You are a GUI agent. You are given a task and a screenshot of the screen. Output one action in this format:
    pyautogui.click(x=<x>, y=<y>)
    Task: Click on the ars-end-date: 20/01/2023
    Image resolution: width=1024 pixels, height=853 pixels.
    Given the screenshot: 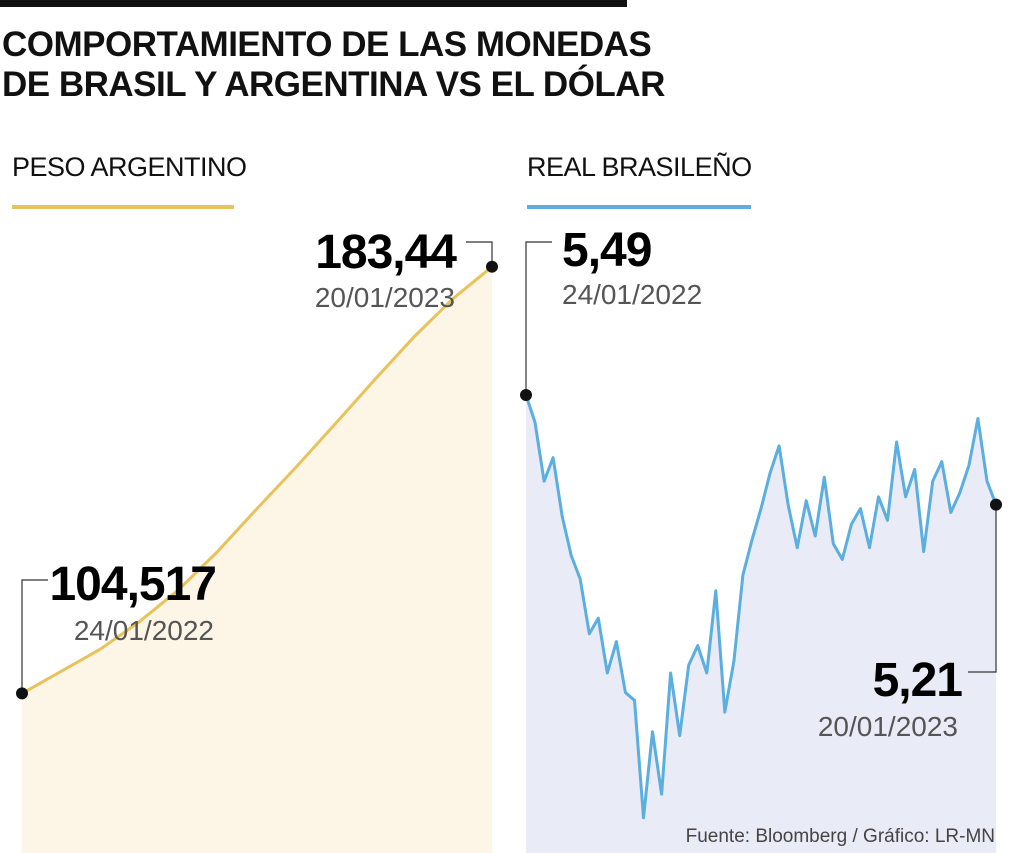 What is the action you would take?
    pyautogui.click(x=385, y=297)
    